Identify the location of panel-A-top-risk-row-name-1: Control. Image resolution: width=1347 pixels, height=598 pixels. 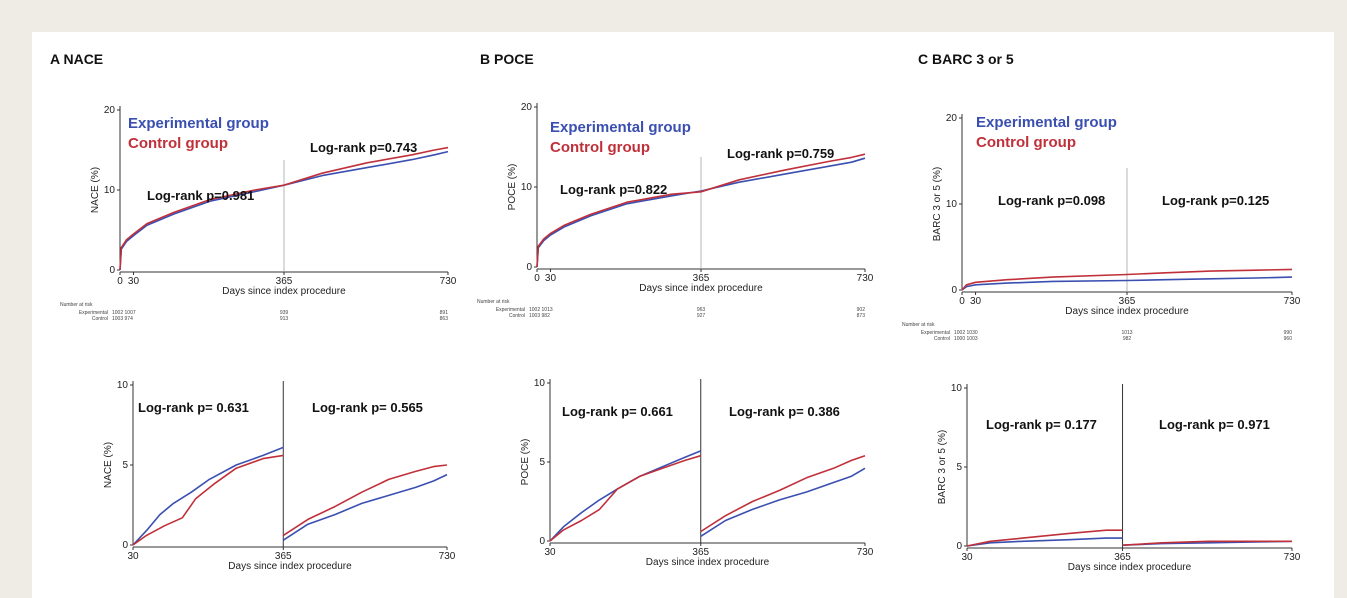
(100, 319).